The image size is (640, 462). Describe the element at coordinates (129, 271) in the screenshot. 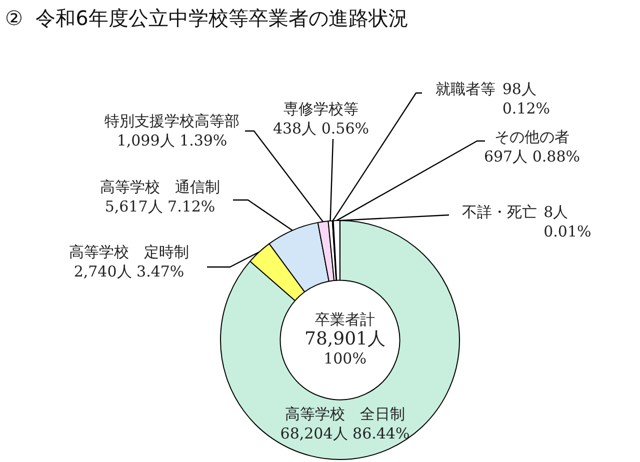

I see `data-label: 2,740人 3.47%` at that location.